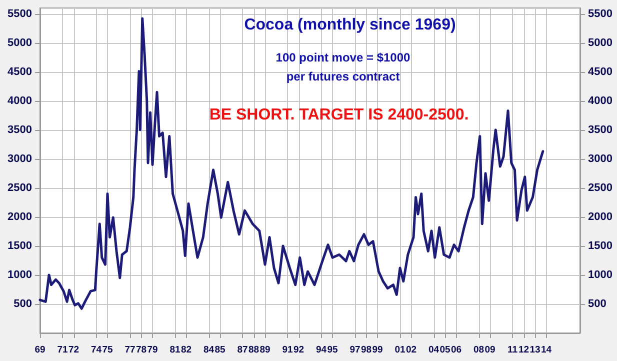  What do you see at coordinates (20, 100) in the screenshot?
I see `y-tick-label: 4000` at bounding box center [20, 100].